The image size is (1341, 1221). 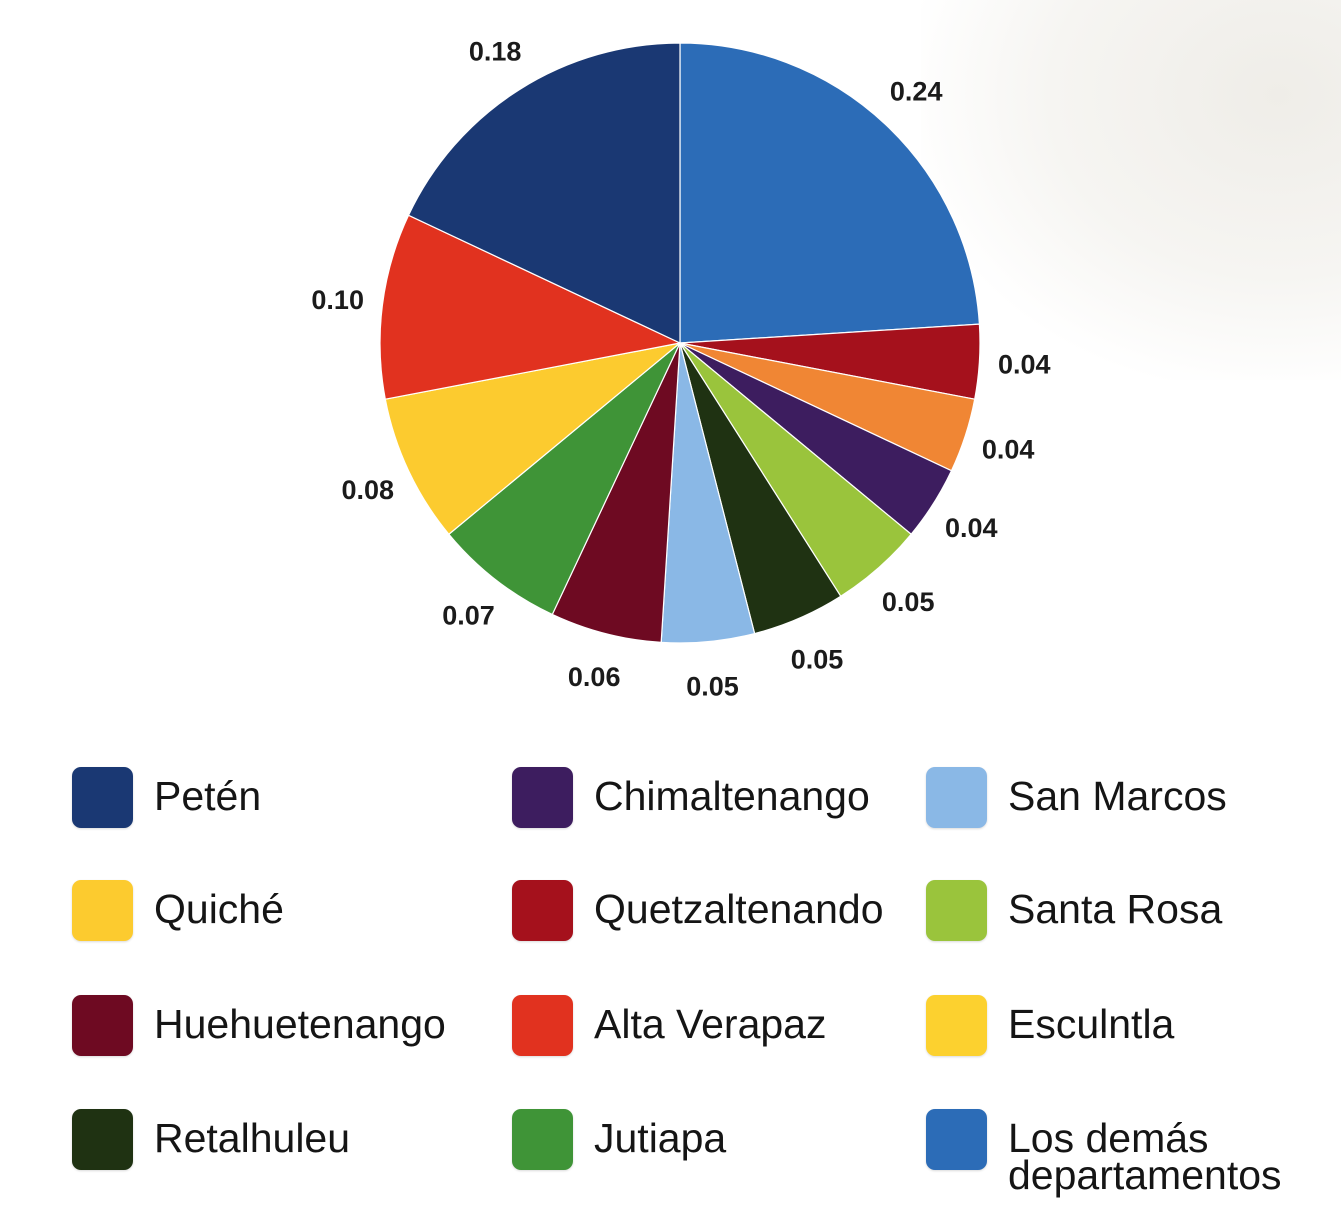 I want to click on legend-label: Jutiapa, so click(x=660, y=1138).